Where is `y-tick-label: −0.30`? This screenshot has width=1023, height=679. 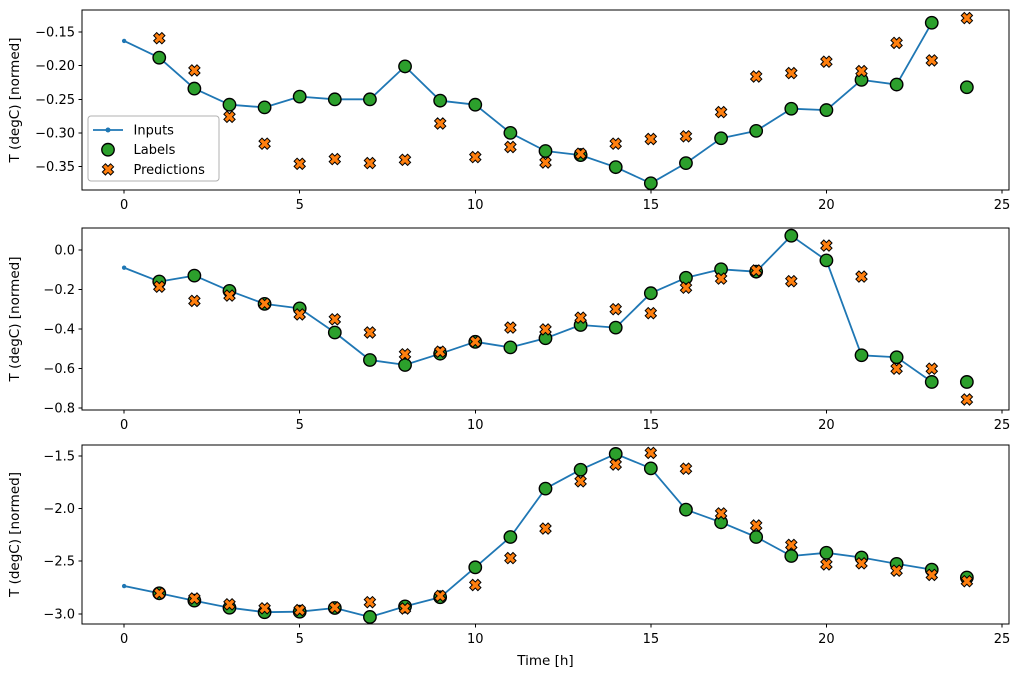
y-tick-label: −0.30 is located at coordinates (55, 133).